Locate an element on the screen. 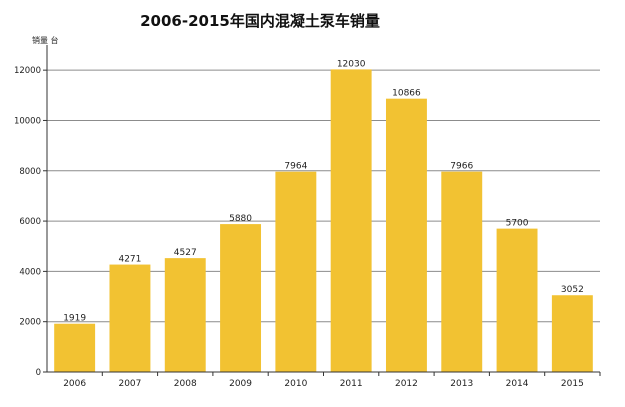  data-label: 7966 is located at coordinates (461, 167).